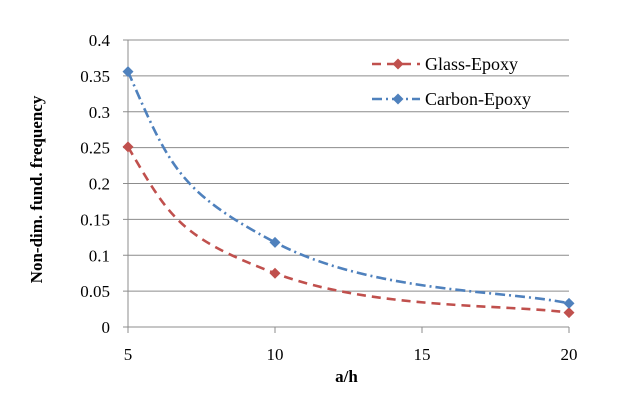  Describe the element at coordinates (422, 354) in the screenshot. I see `x-tick-label: 15` at that location.